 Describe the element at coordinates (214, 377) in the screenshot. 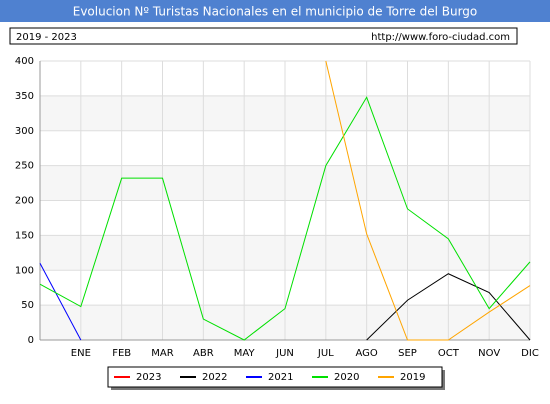

I see `legend-label: 2022` at that location.